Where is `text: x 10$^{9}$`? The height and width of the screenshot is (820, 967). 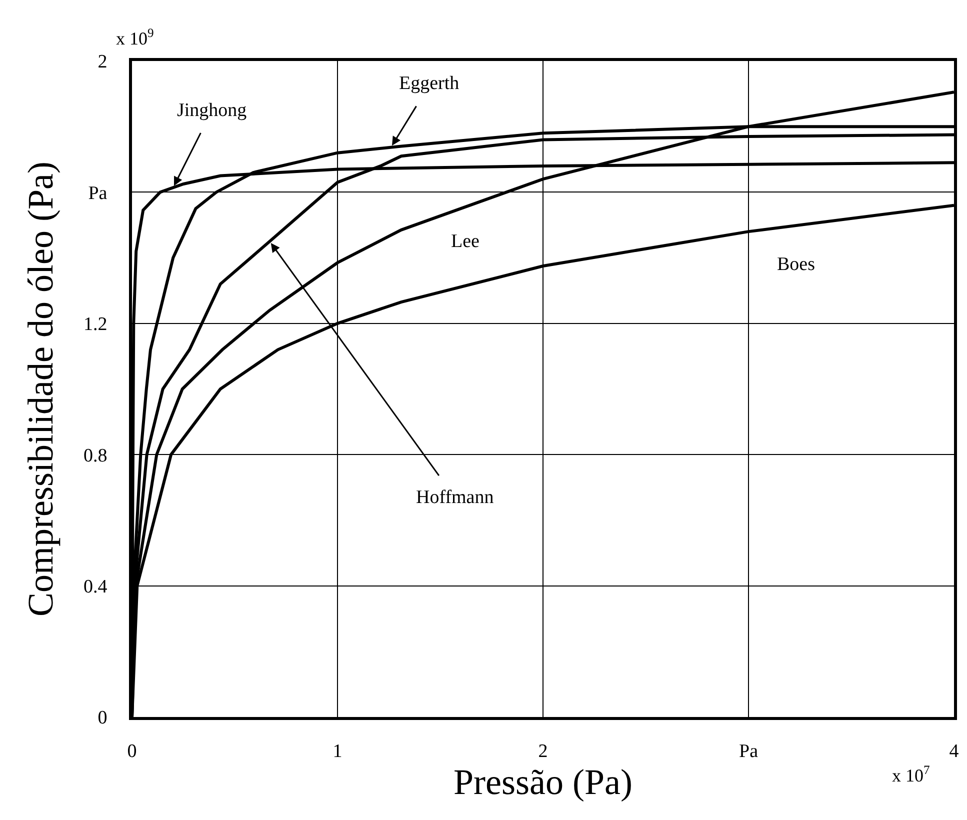 text: x 10$^{9}$ is located at coordinates (135, 37).